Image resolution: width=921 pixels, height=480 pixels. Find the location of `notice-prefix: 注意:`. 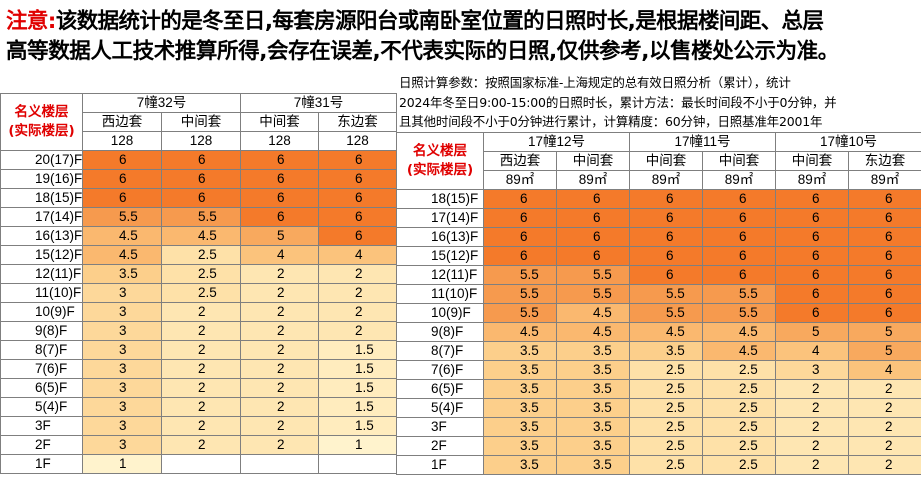

notice-prefix: 注意: is located at coordinates (31, 21).